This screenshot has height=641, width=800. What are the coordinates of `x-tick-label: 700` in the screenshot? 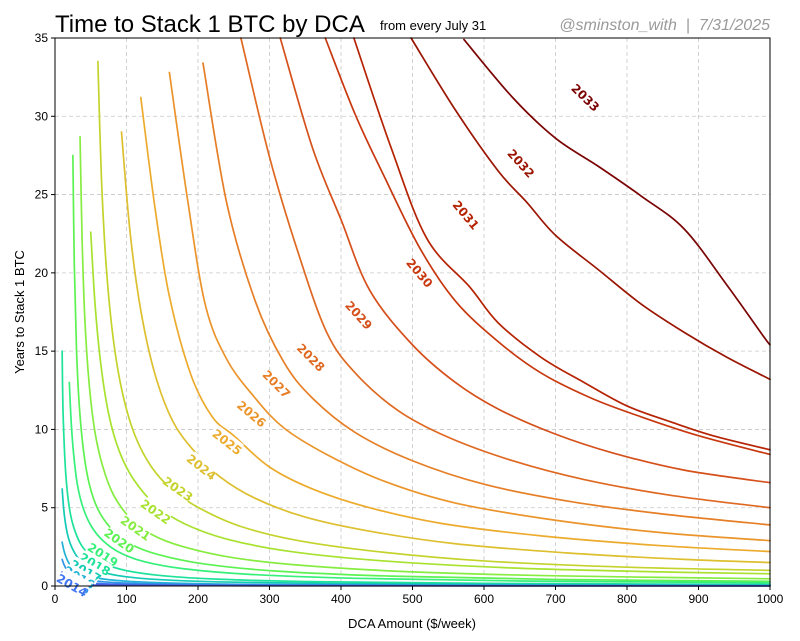 It's located at (555, 599).